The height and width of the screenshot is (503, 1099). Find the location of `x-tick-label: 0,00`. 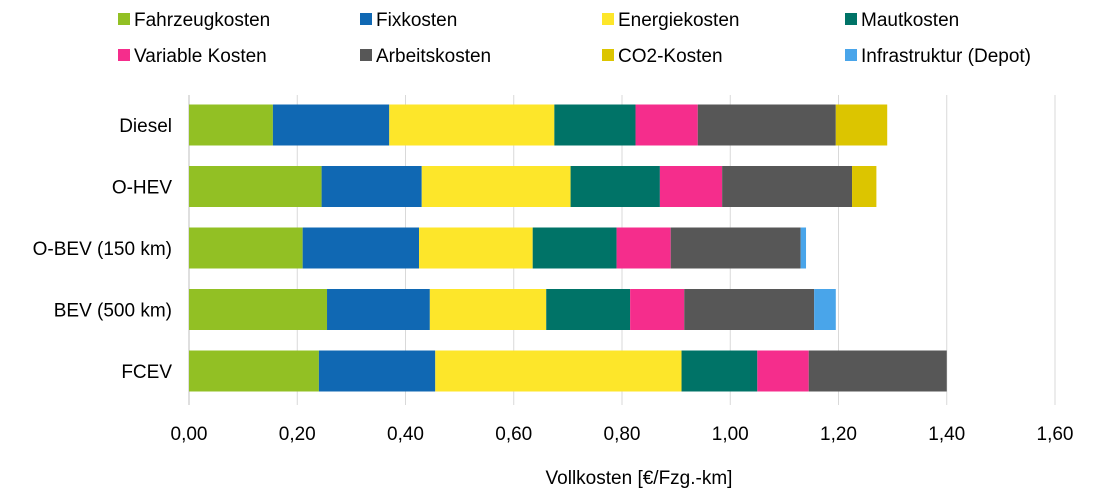

x-tick-label: 0,00 is located at coordinates (189, 434).